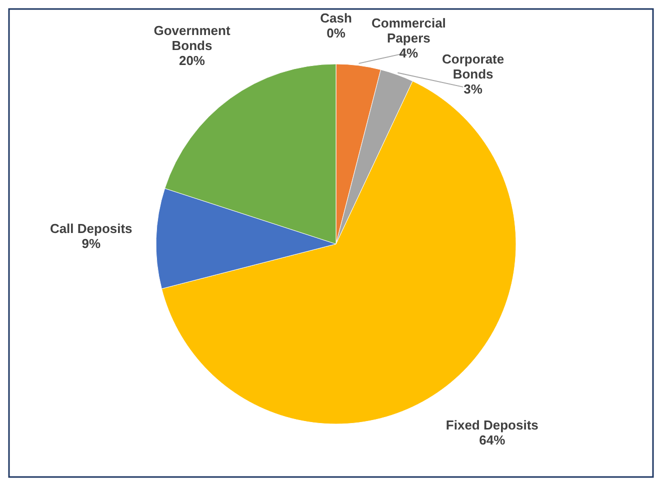 The width and height of the screenshot is (662, 485). I want to click on slice-label: Corporate Bonds, so click(473, 66).